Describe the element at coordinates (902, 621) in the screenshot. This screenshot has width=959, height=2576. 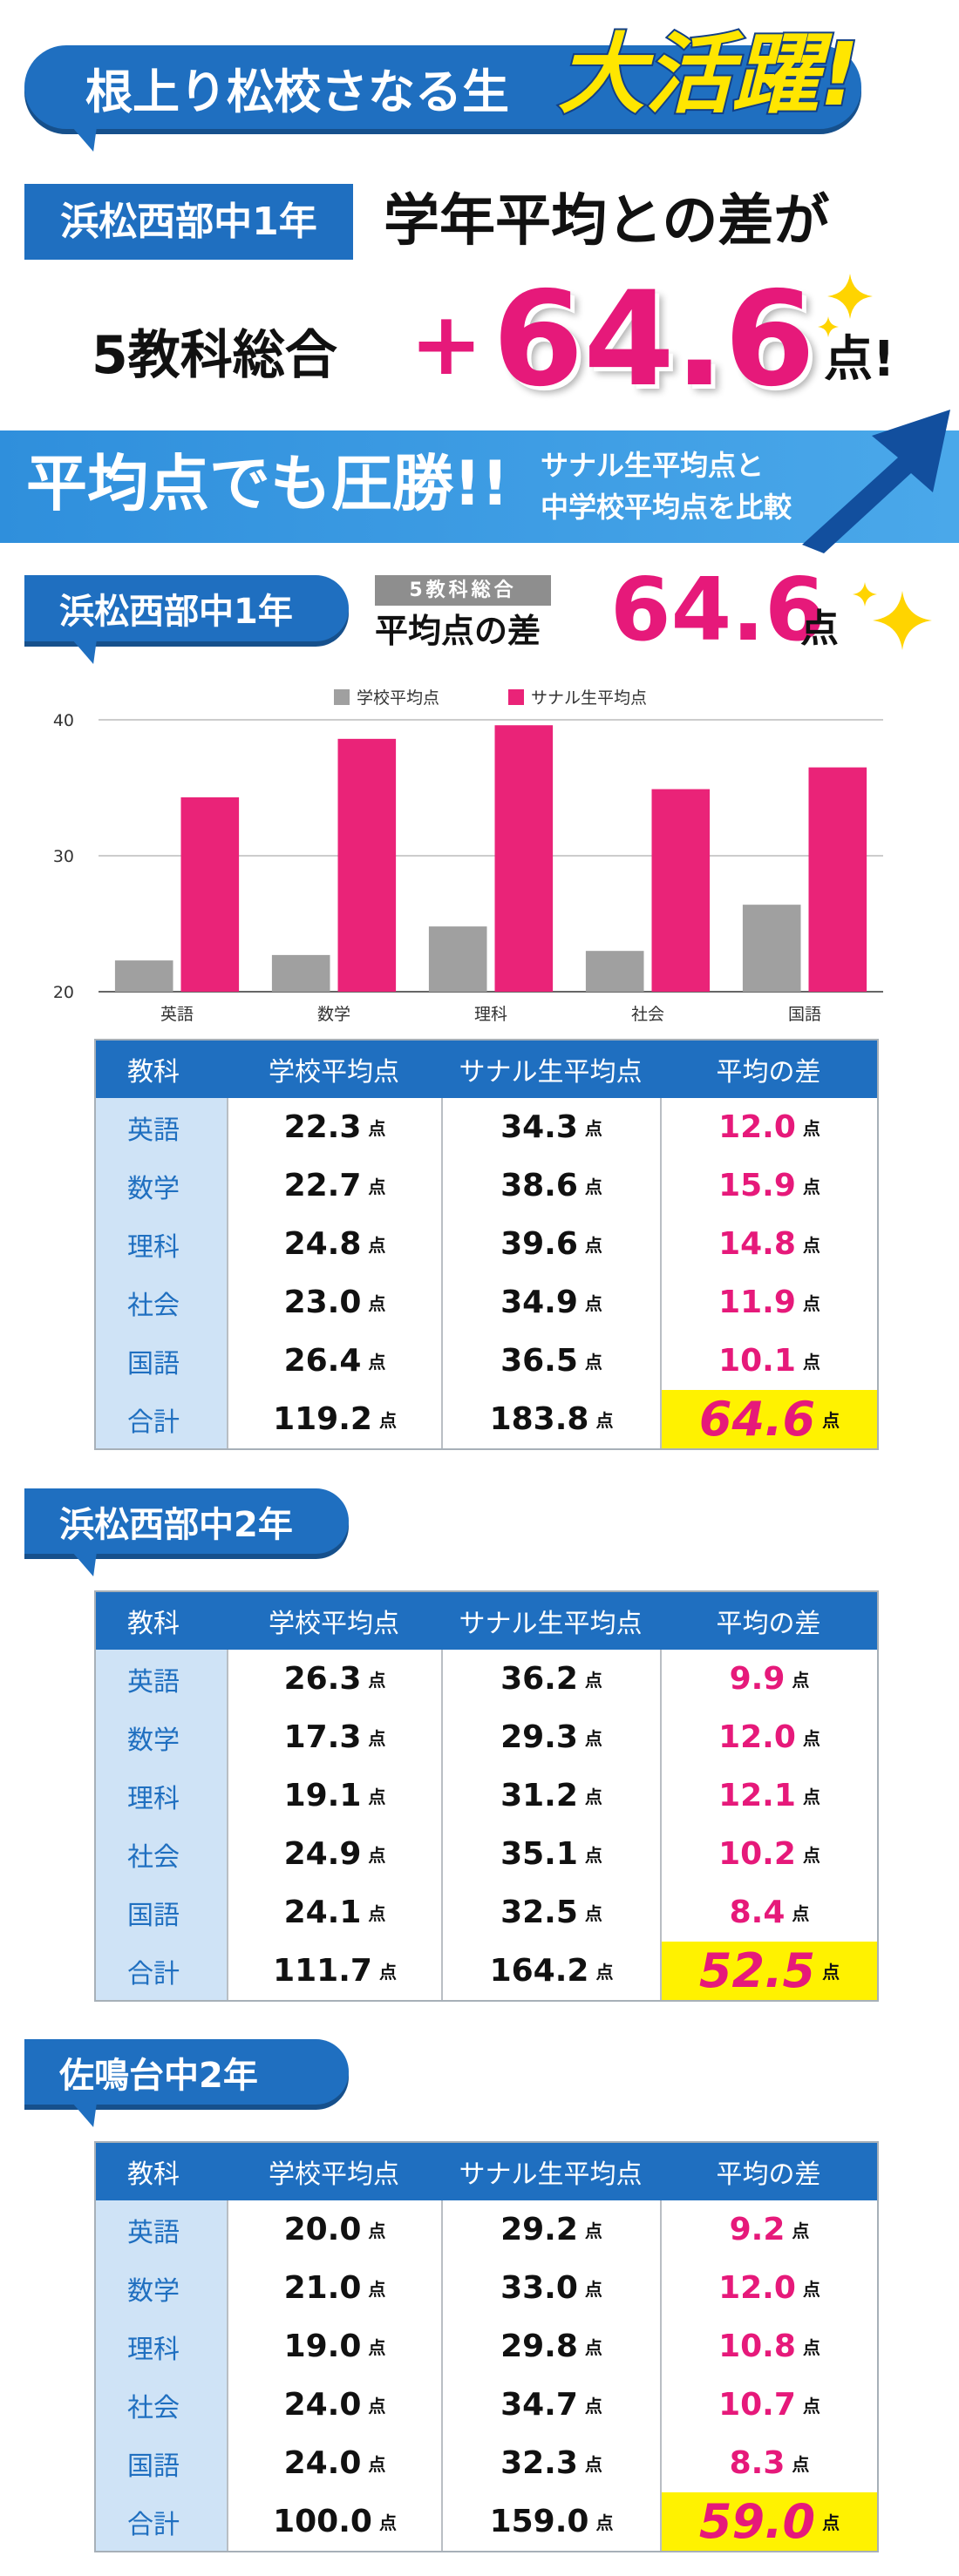
I see `sparkle` at that location.